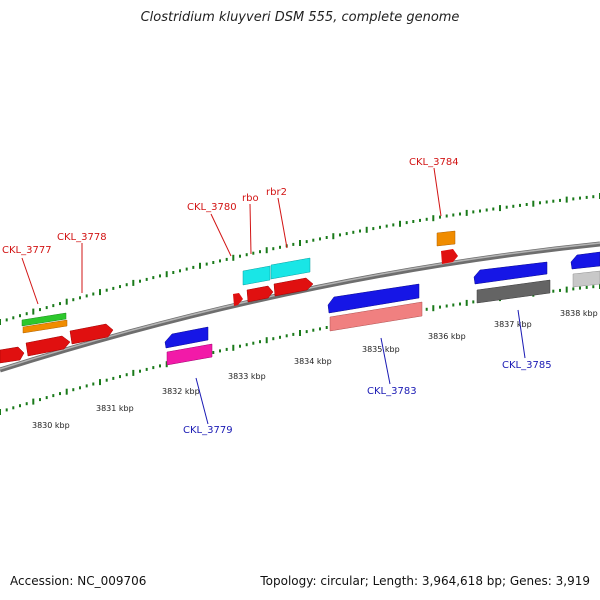 This screenshot has width=600, height=600. Describe the element at coordinates (513, 291) in the screenshot. I see `gene-bar-darkgray` at that location.